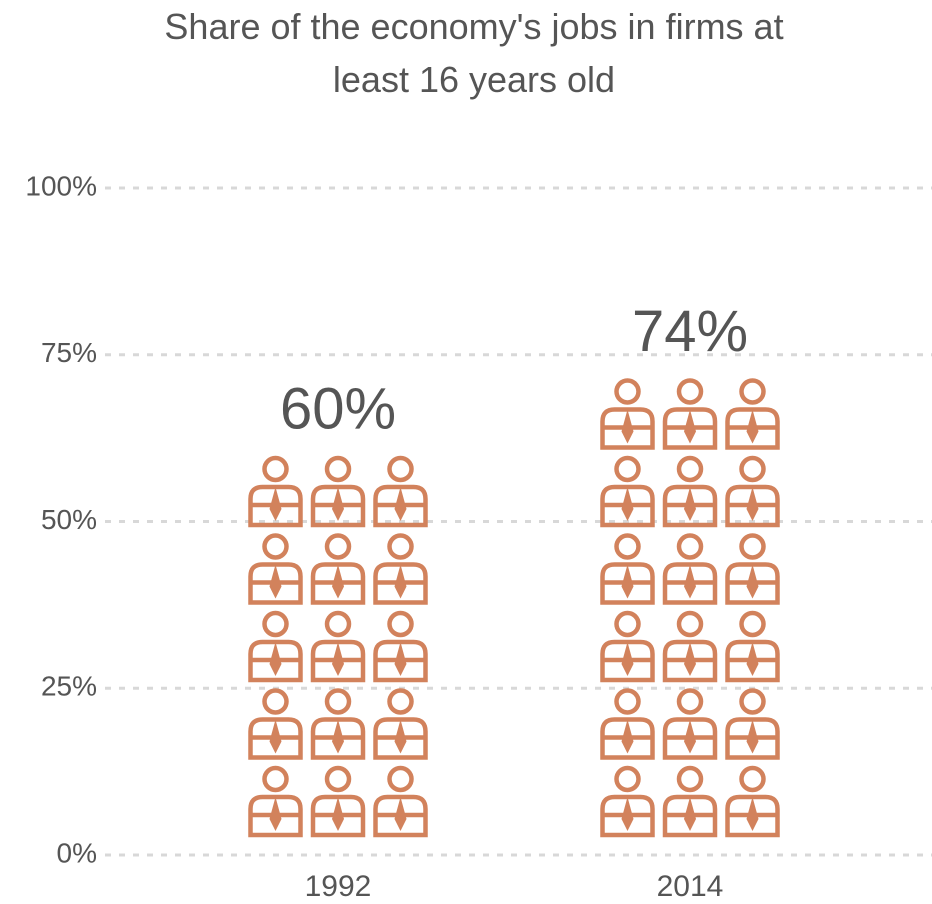 This screenshot has width=932, height=904. Describe the element at coordinates (338, 408) in the screenshot. I see `value-label: 60%` at that location.